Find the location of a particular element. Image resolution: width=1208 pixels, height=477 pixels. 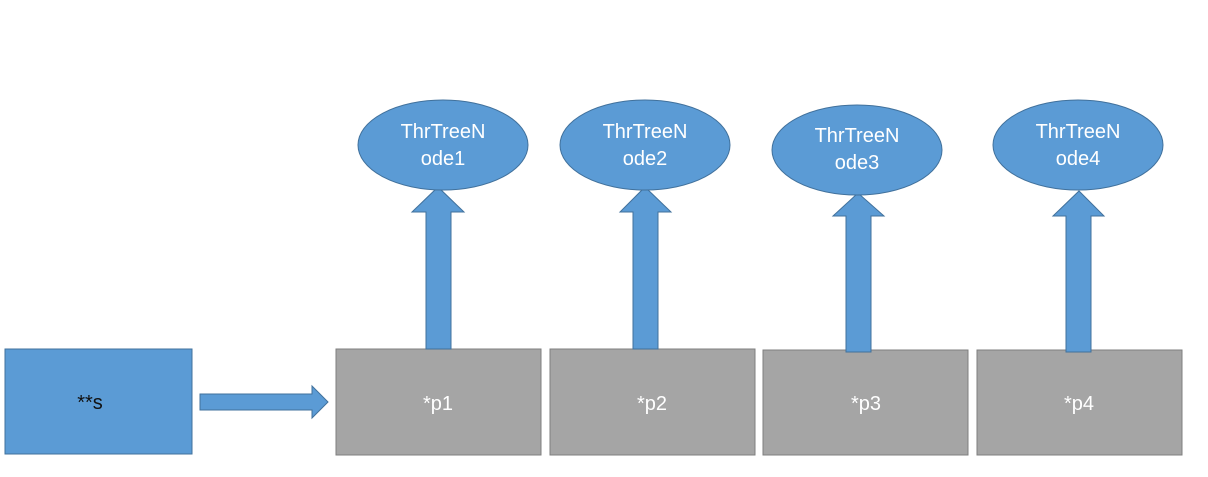

right-arrow is located at coordinates (264, 402).